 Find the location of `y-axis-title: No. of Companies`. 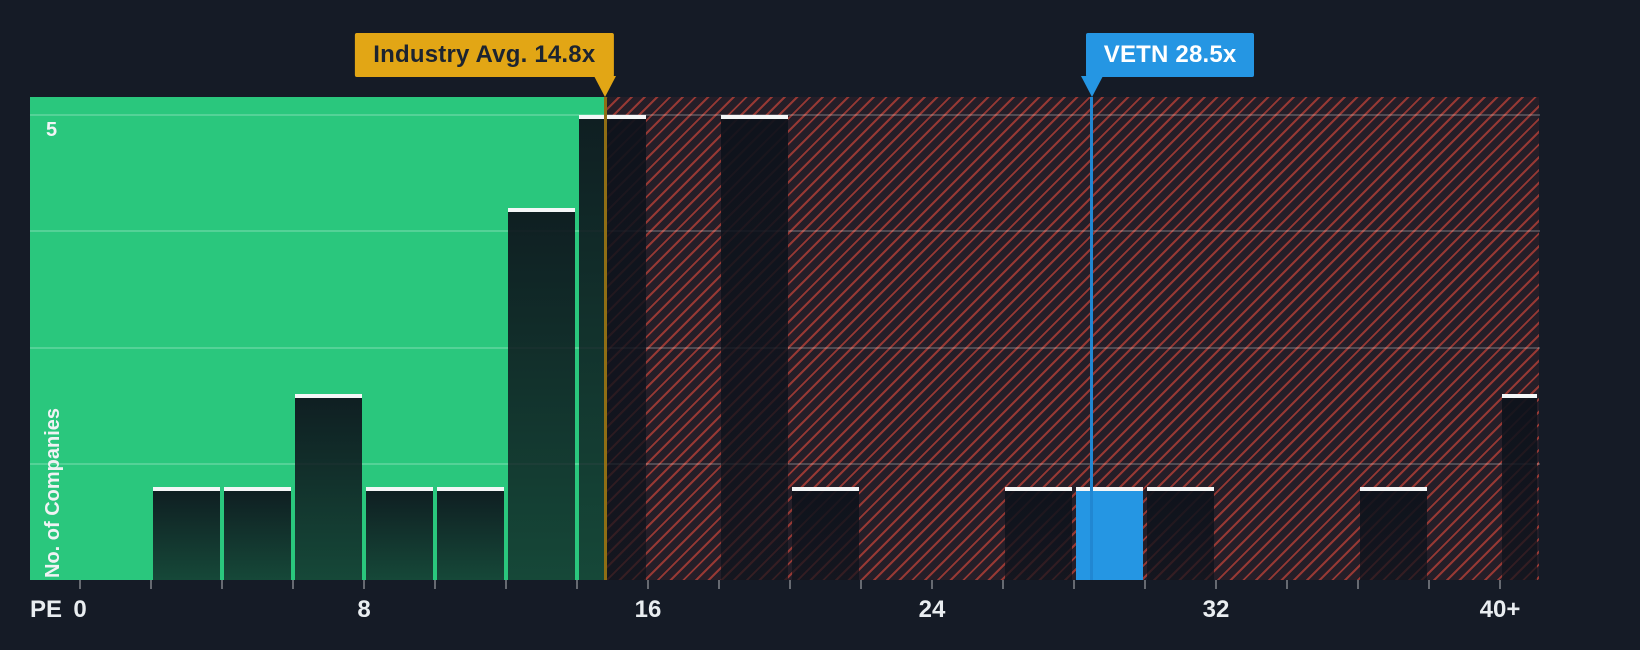

y-axis-title: No. of Companies is located at coordinates (53, 492).